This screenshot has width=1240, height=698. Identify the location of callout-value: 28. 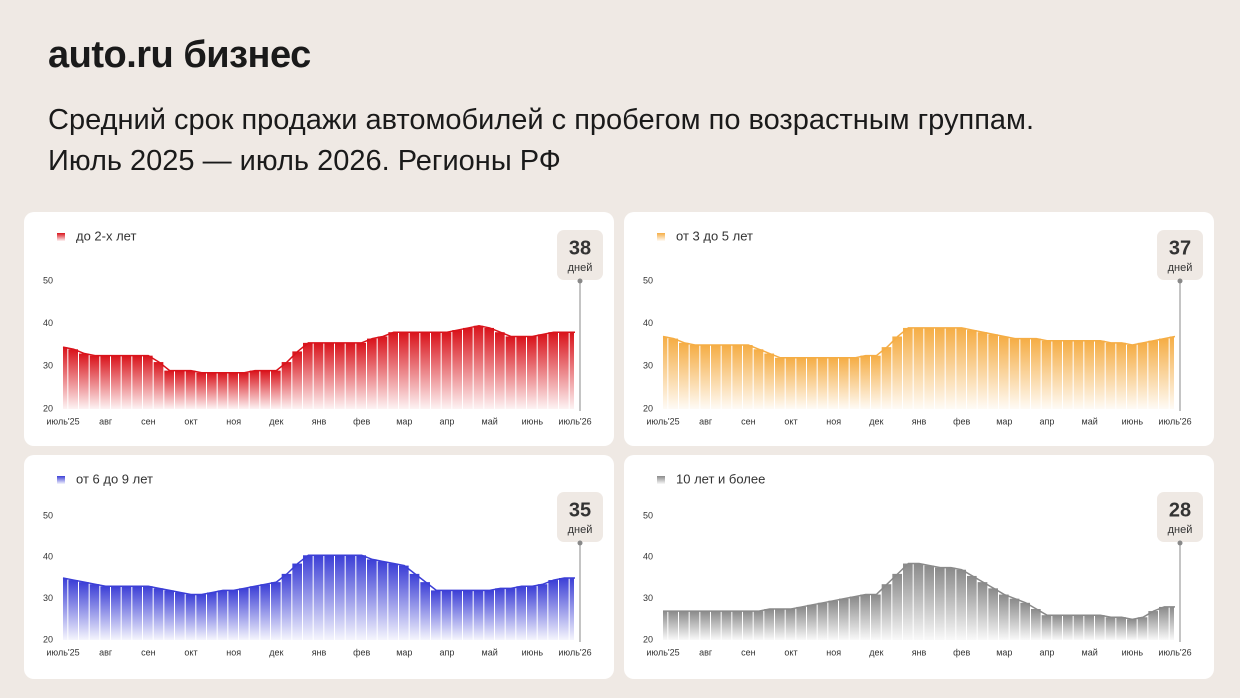
(1180, 510).